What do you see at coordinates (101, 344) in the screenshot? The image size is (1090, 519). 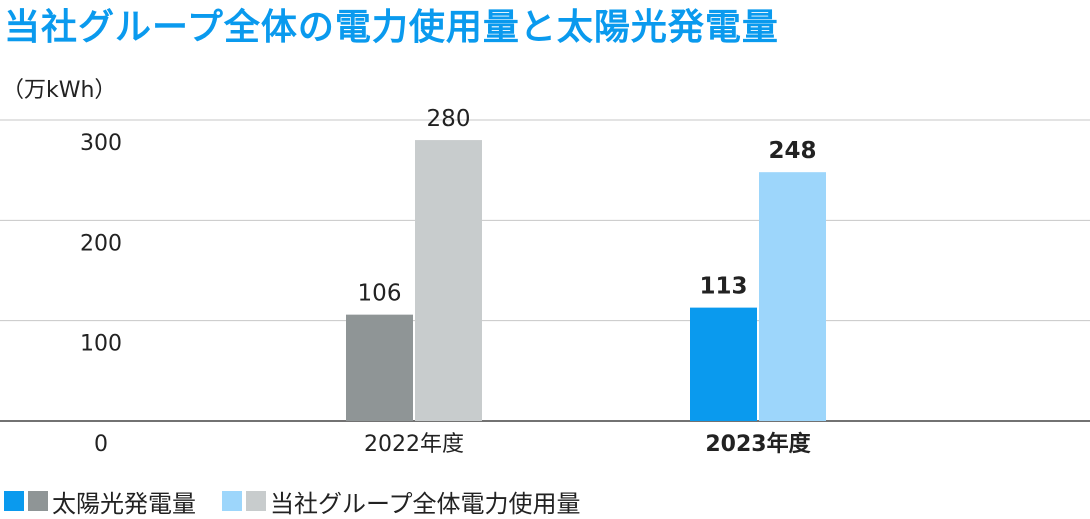 I see `y-tick-label-100: 100` at bounding box center [101, 344].